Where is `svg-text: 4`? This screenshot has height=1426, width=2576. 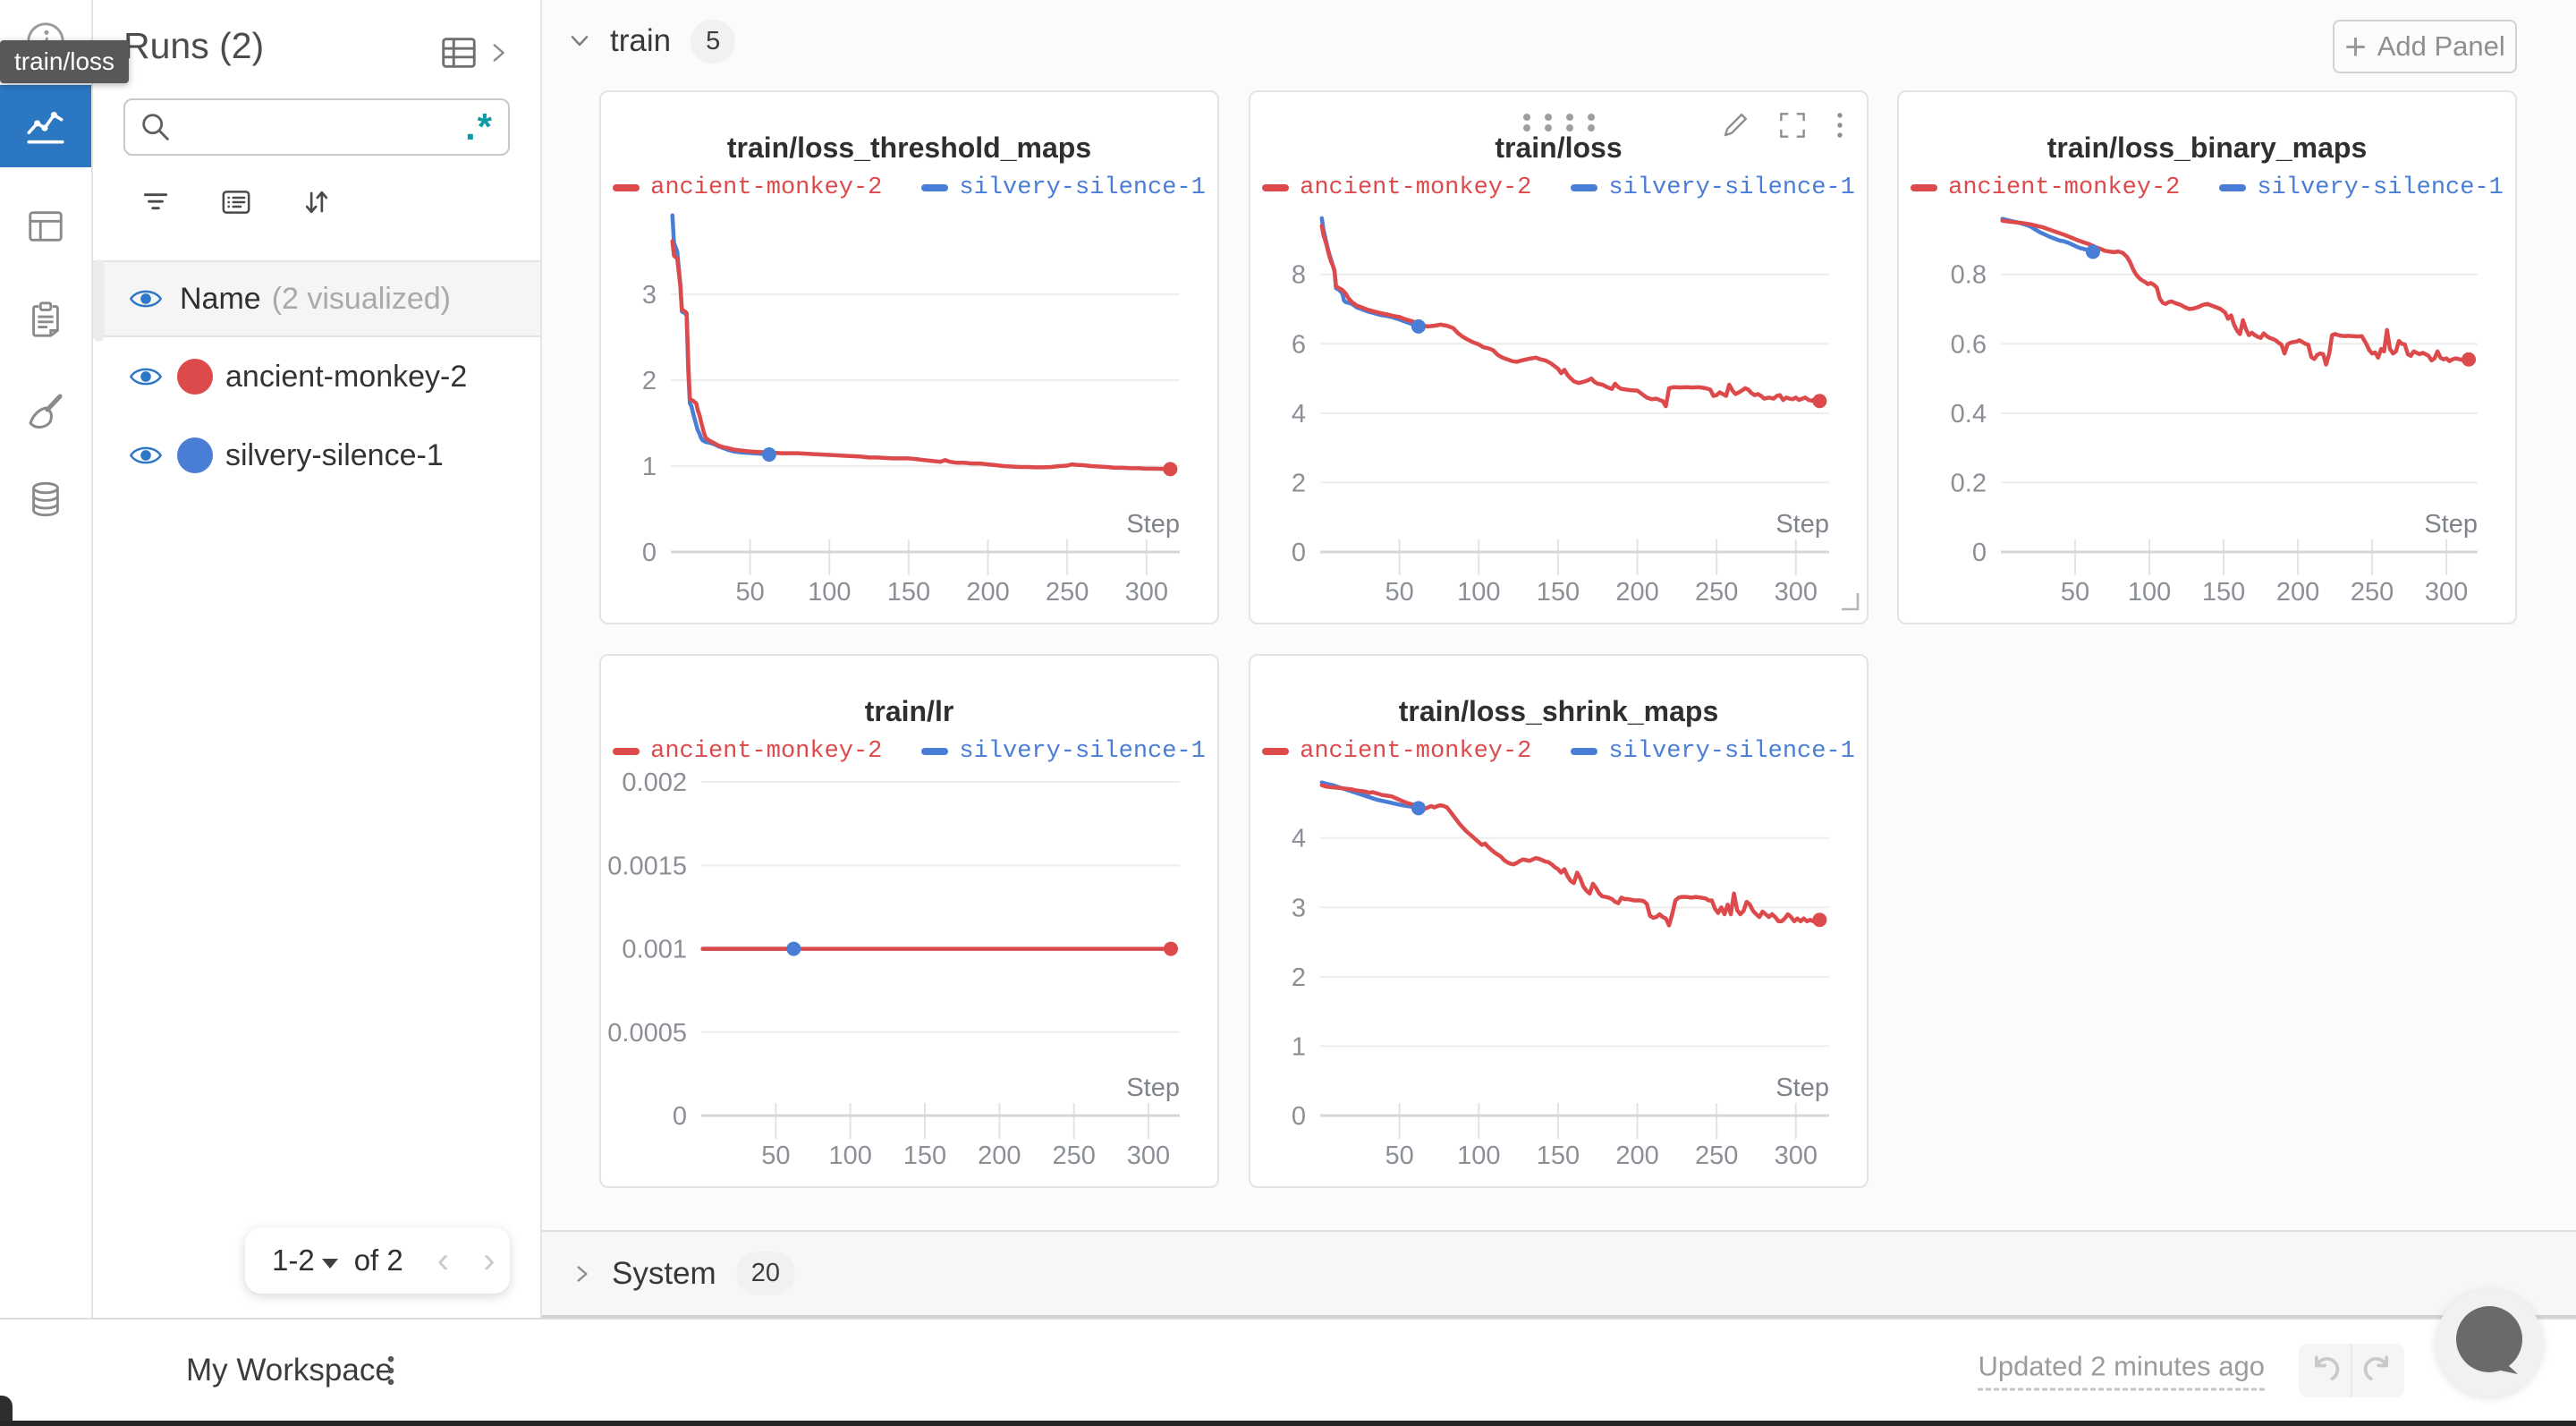 svg-text: 4 is located at coordinates (1299, 839).